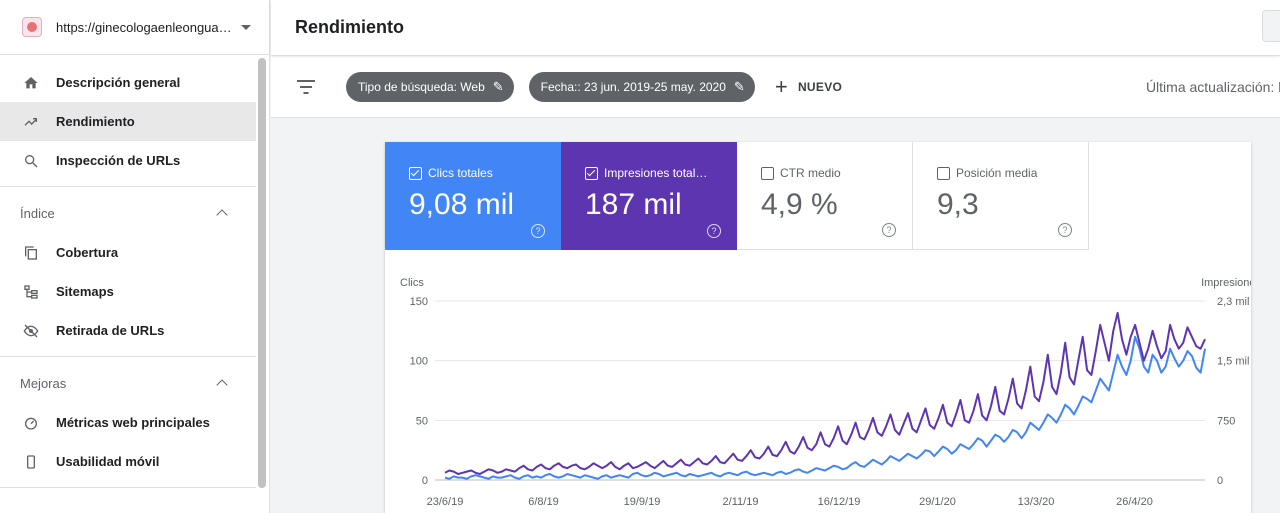 Image resolution: width=1280 pixels, height=513 pixels. Describe the element at coordinates (118, 82) in the screenshot. I see `sidebar-item-label: Descripción general` at that location.